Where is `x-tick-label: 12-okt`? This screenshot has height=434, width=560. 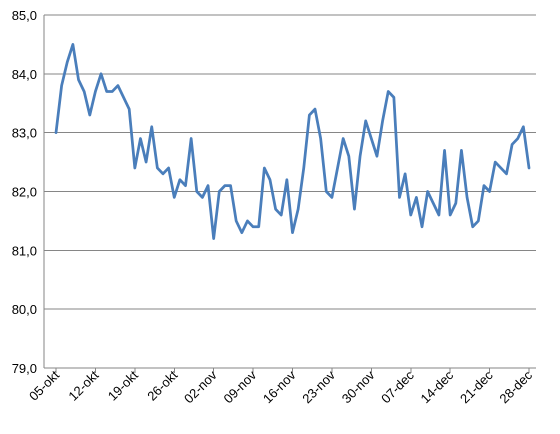
x-tick-label: 12-okt is located at coordinates (83, 385).